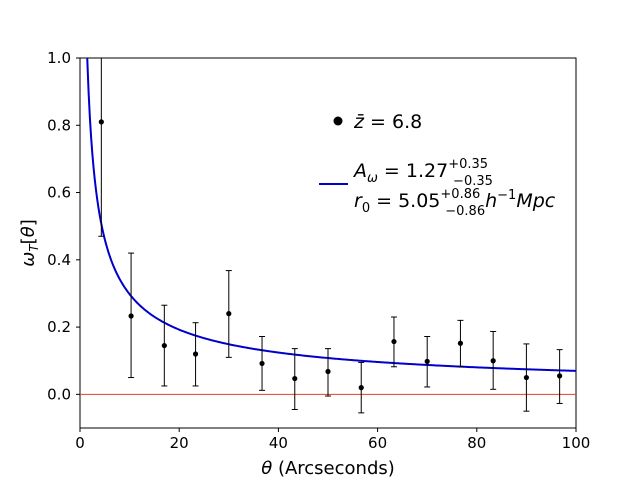 The image size is (640, 480). What do you see at coordinates (476, 443) in the screenshot?
I see `x-tick-label: 80` at bounding box center [476, 443].